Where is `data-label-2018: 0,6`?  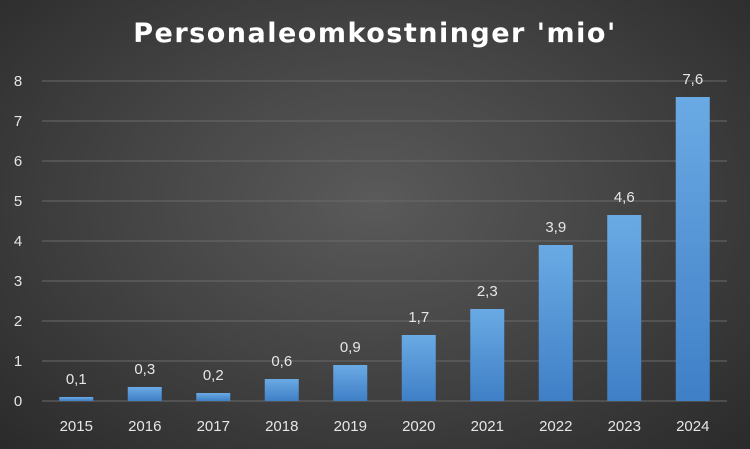 data-label-2018: 0,6 is located at coordinates (281, 361).